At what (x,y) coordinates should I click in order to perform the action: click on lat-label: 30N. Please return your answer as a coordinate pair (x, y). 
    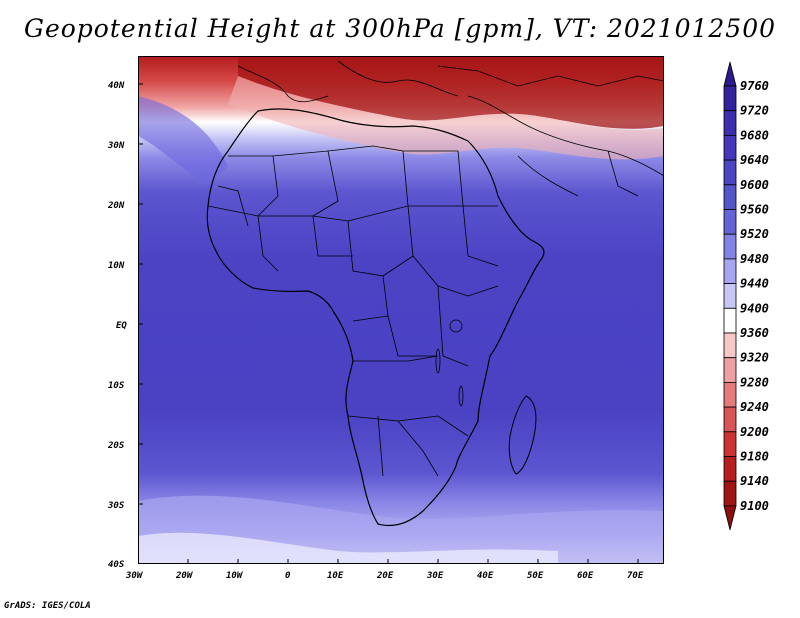
    Looking at the image, I should click on (116, 146).